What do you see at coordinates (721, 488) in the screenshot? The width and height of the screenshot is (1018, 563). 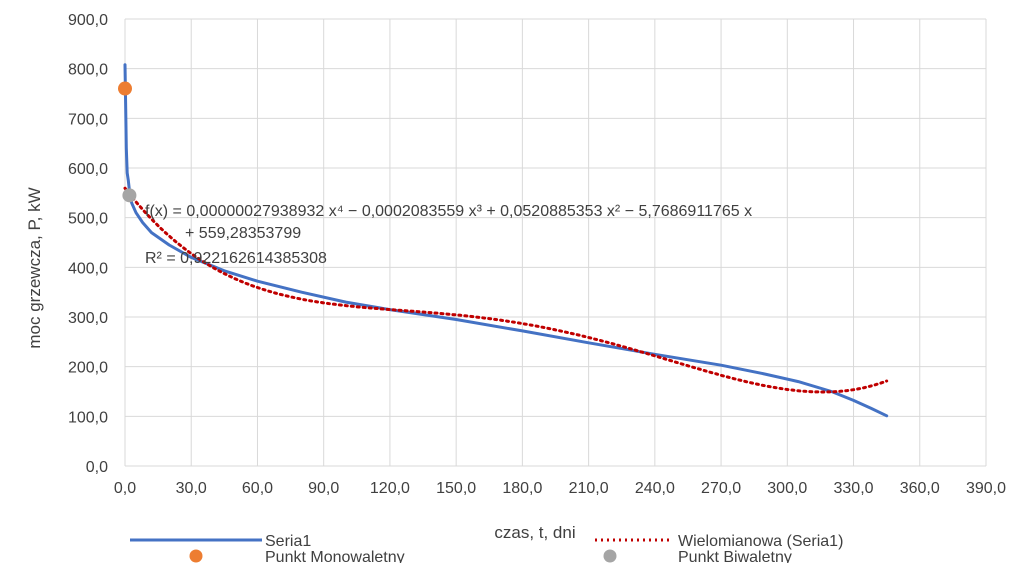 I see `x-tick-label: 270,0` at bounding box center [721, 488].